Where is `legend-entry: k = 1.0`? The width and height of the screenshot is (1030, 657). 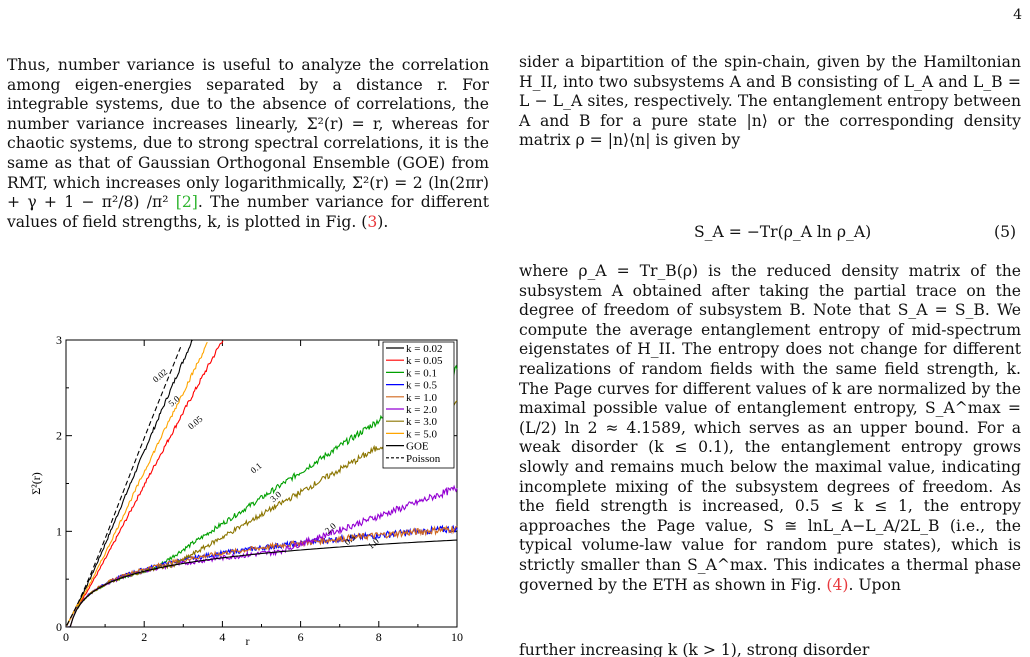
legend-entry: k = 1.0 is located at coordinates (421, 398).